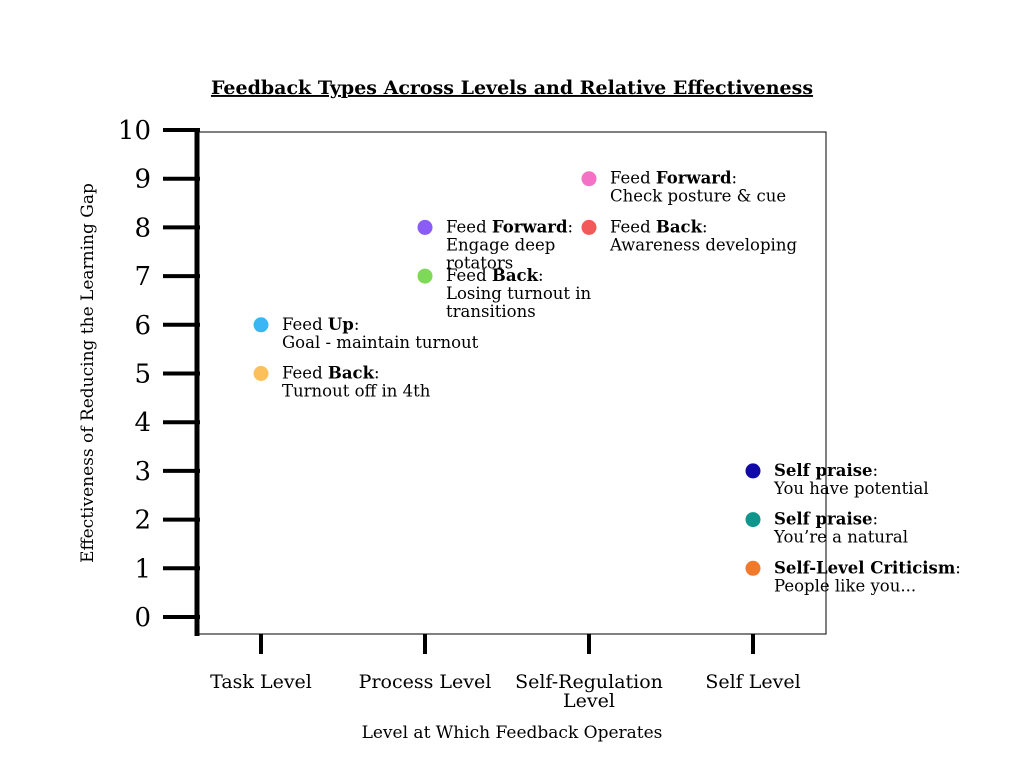  I want to click on y-tick-label: 0, so click(142, 618).